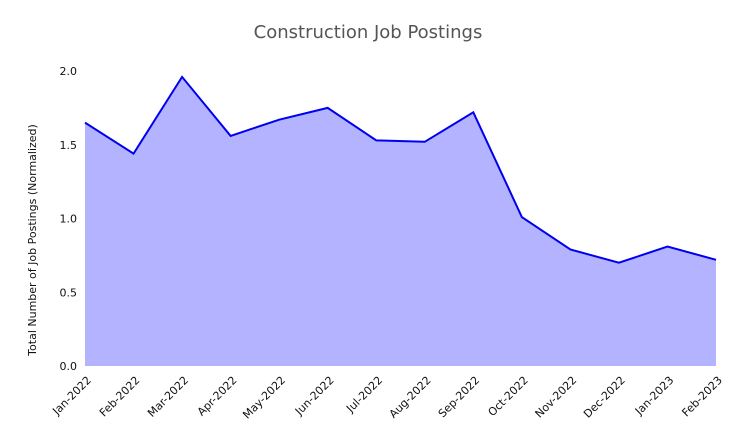 The width and height of the screenshot is (738, 438). Describe the element at coordinates (69, 366) in the screenshot. I see `y-tick-label: 0.0` at that location.